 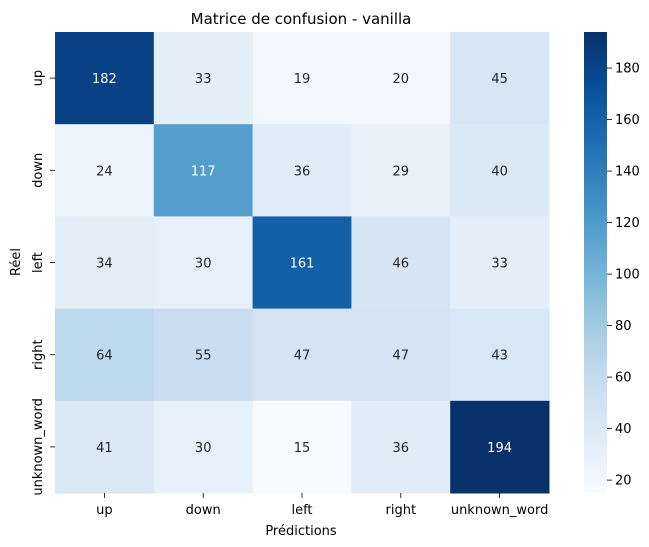 I want to click on colorbar-tick-label: 40, so click(x=623, y=429).